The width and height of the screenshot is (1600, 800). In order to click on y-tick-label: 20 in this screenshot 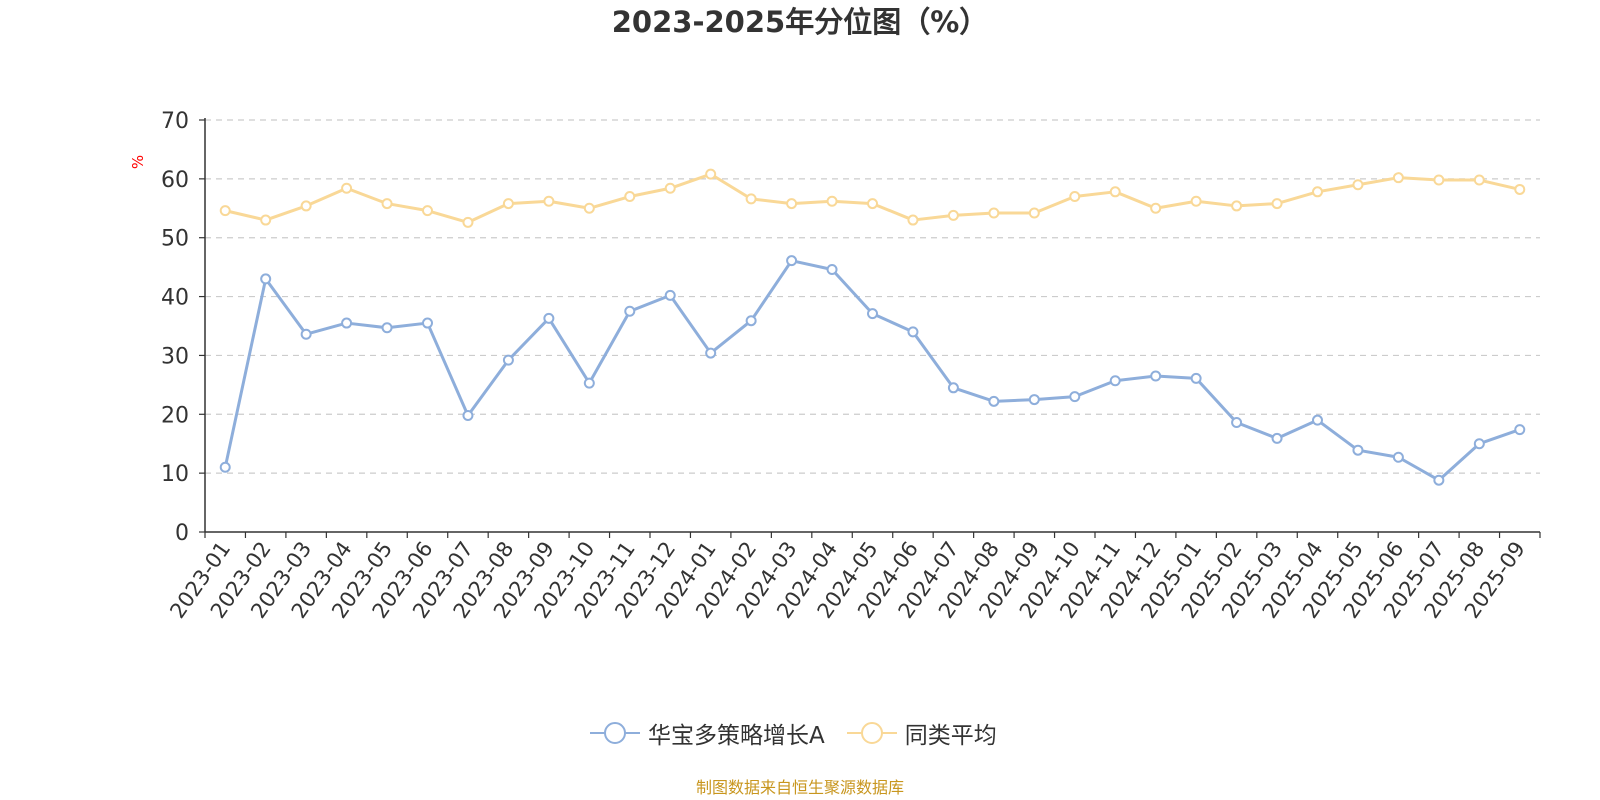, I will do `click(175, 415)`.